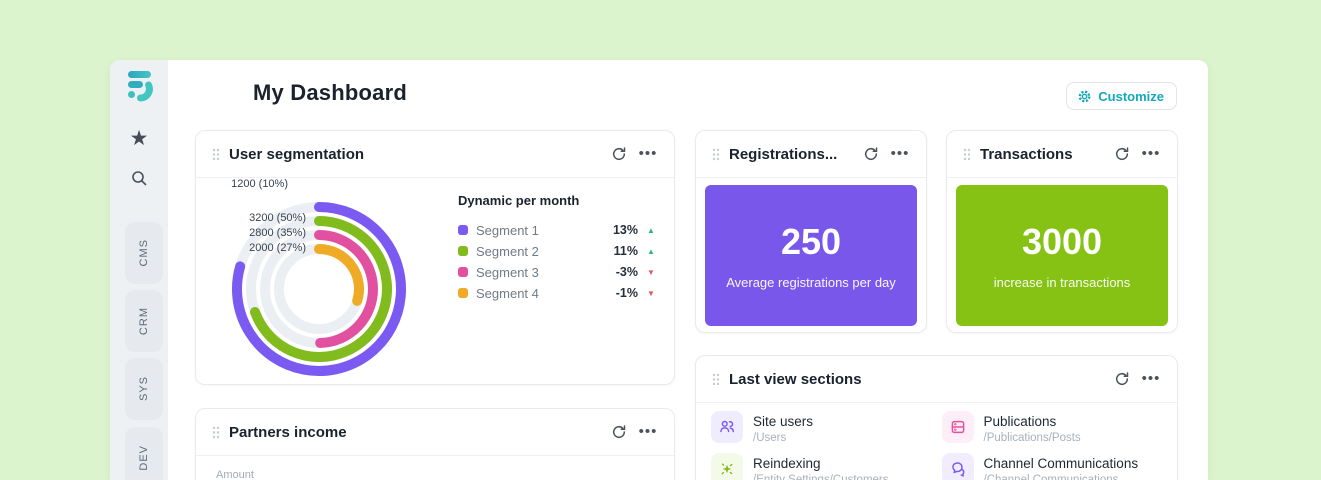 The height and width of the screenshot is (480, 1321). Describe the element at coordinates (507, 272) in the screenshot. I see `legend-label: Segment 3` at that location.